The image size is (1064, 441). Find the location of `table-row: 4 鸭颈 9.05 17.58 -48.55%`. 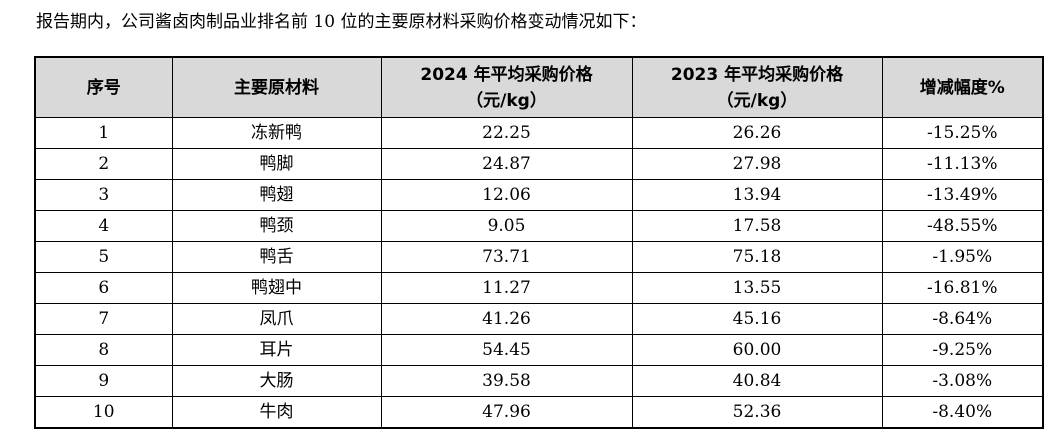

table-row: 4 鸭颈 9.05 17.58 -48.55% is located at coordinates (539, 226).